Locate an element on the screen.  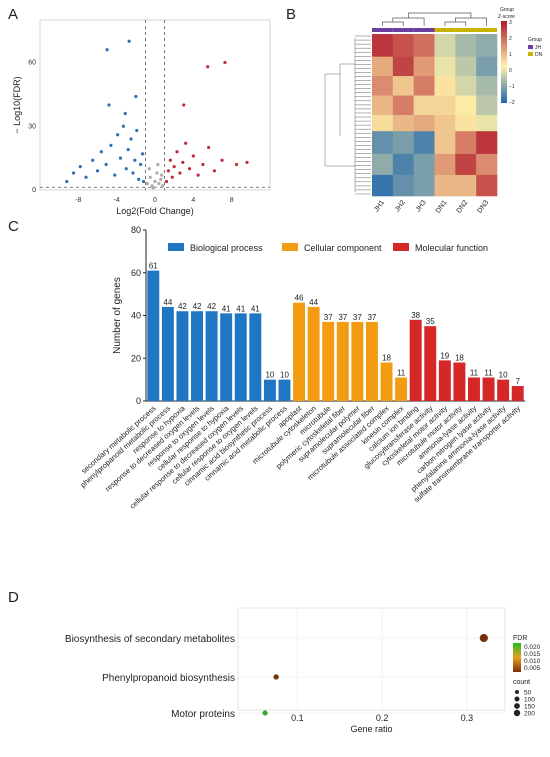
bar-value-label: 44 is located at coordinates (313, 302).